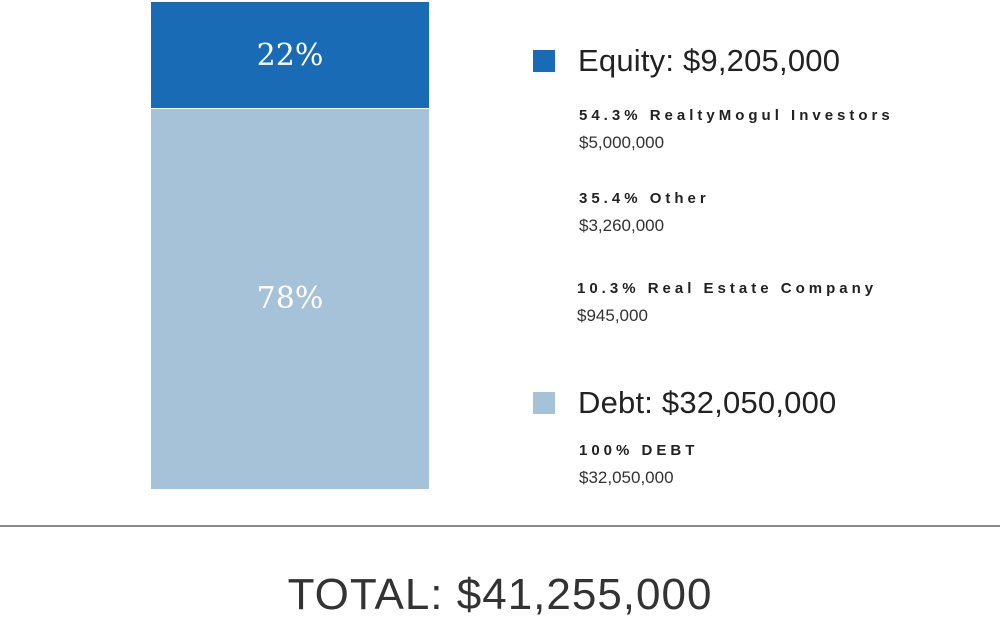  I want to click on legend-equity: Equity: $9,205,000, so click(686, 61).